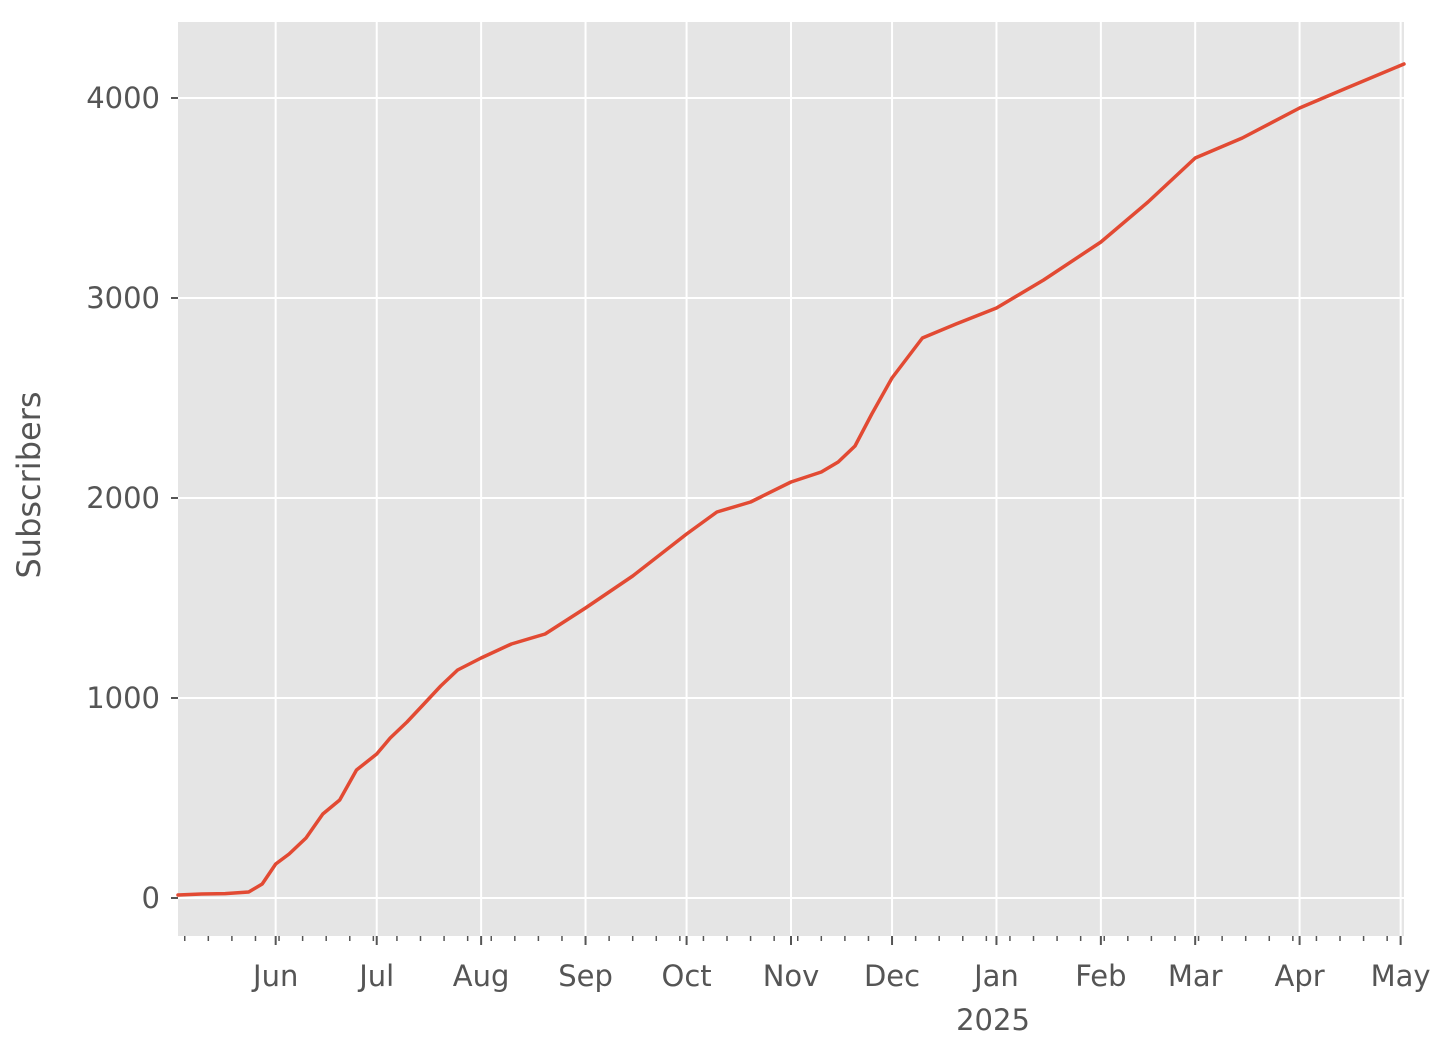  What do you see at coordinates (892, 976) in the screenshot?
I see `x-tick-label: Dec` at bounding box center [892, 976].